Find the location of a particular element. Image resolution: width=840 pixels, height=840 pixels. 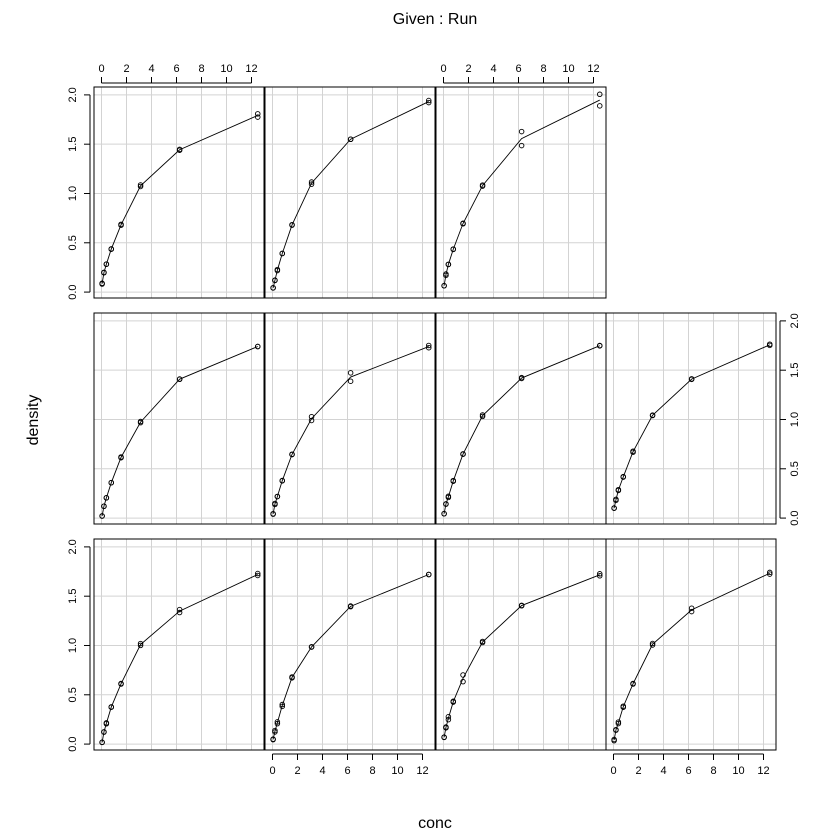

x-axis-top: 0 2 4 6 8 10 12 is located at coordinates (178, 73).